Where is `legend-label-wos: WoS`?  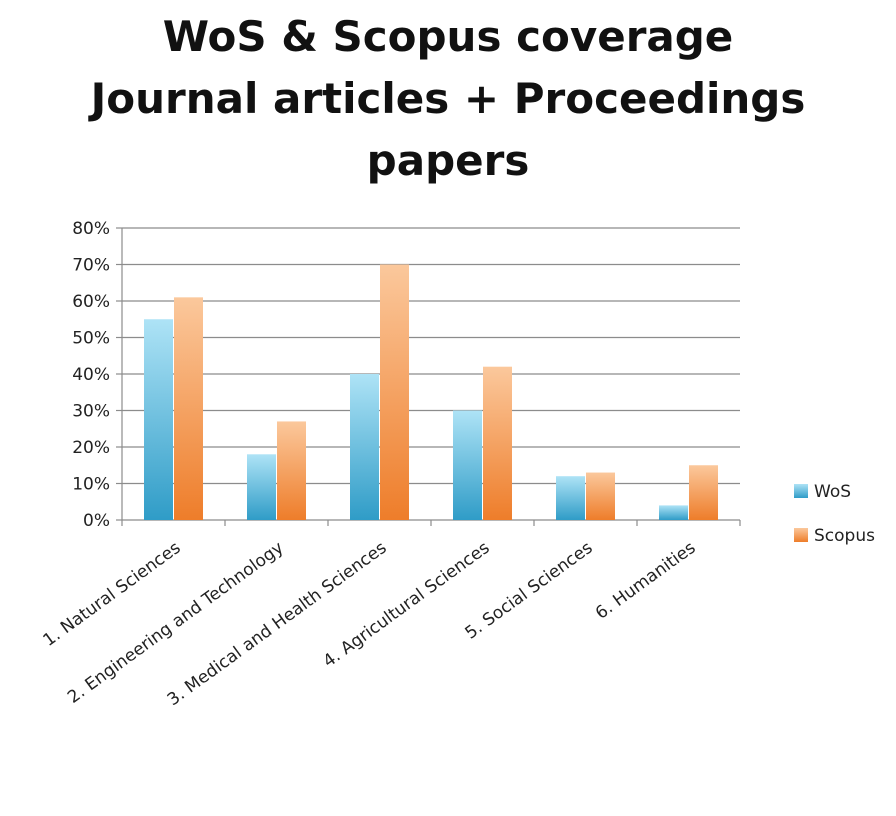
legend-label-wos: WoS is located at coordinates (832, 492).